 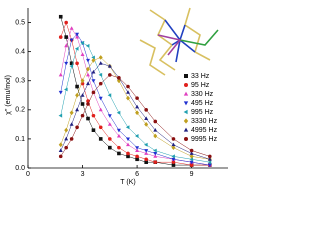 I want to click on legend-label: 495 Hz, so click(x=202, y=103).